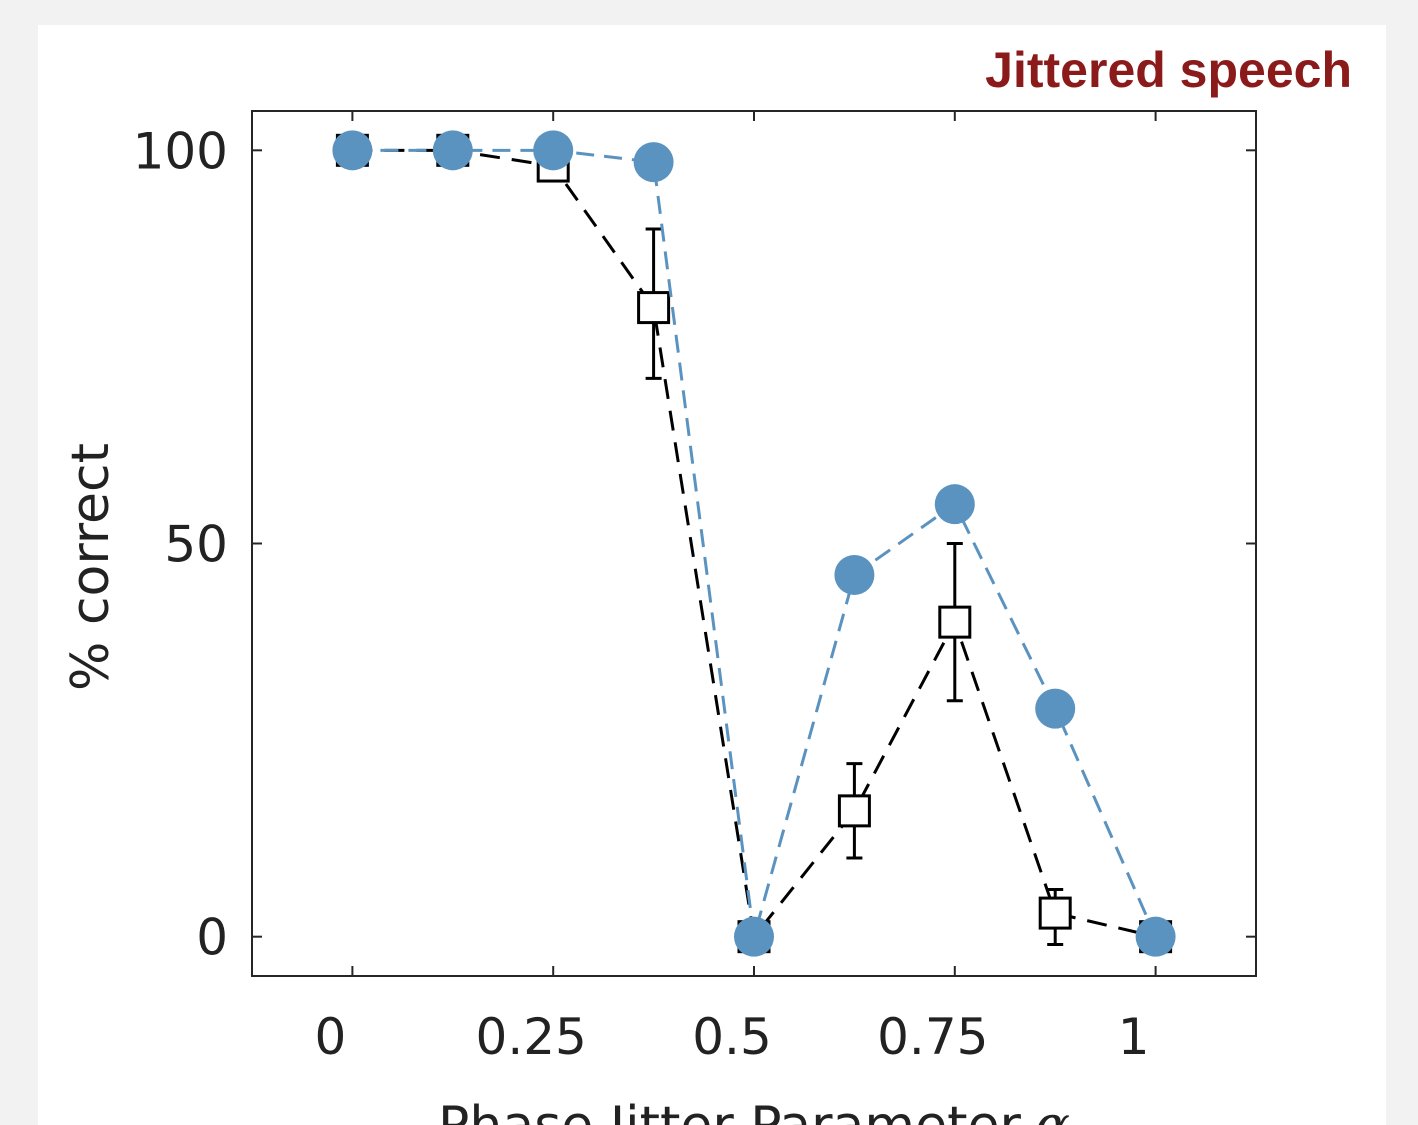 The image size is (1418, 1125). What do you see at coordinates (212, 938) in the screenshot?
I see `y-tick-label: 0` at bounding box center [212, 938].